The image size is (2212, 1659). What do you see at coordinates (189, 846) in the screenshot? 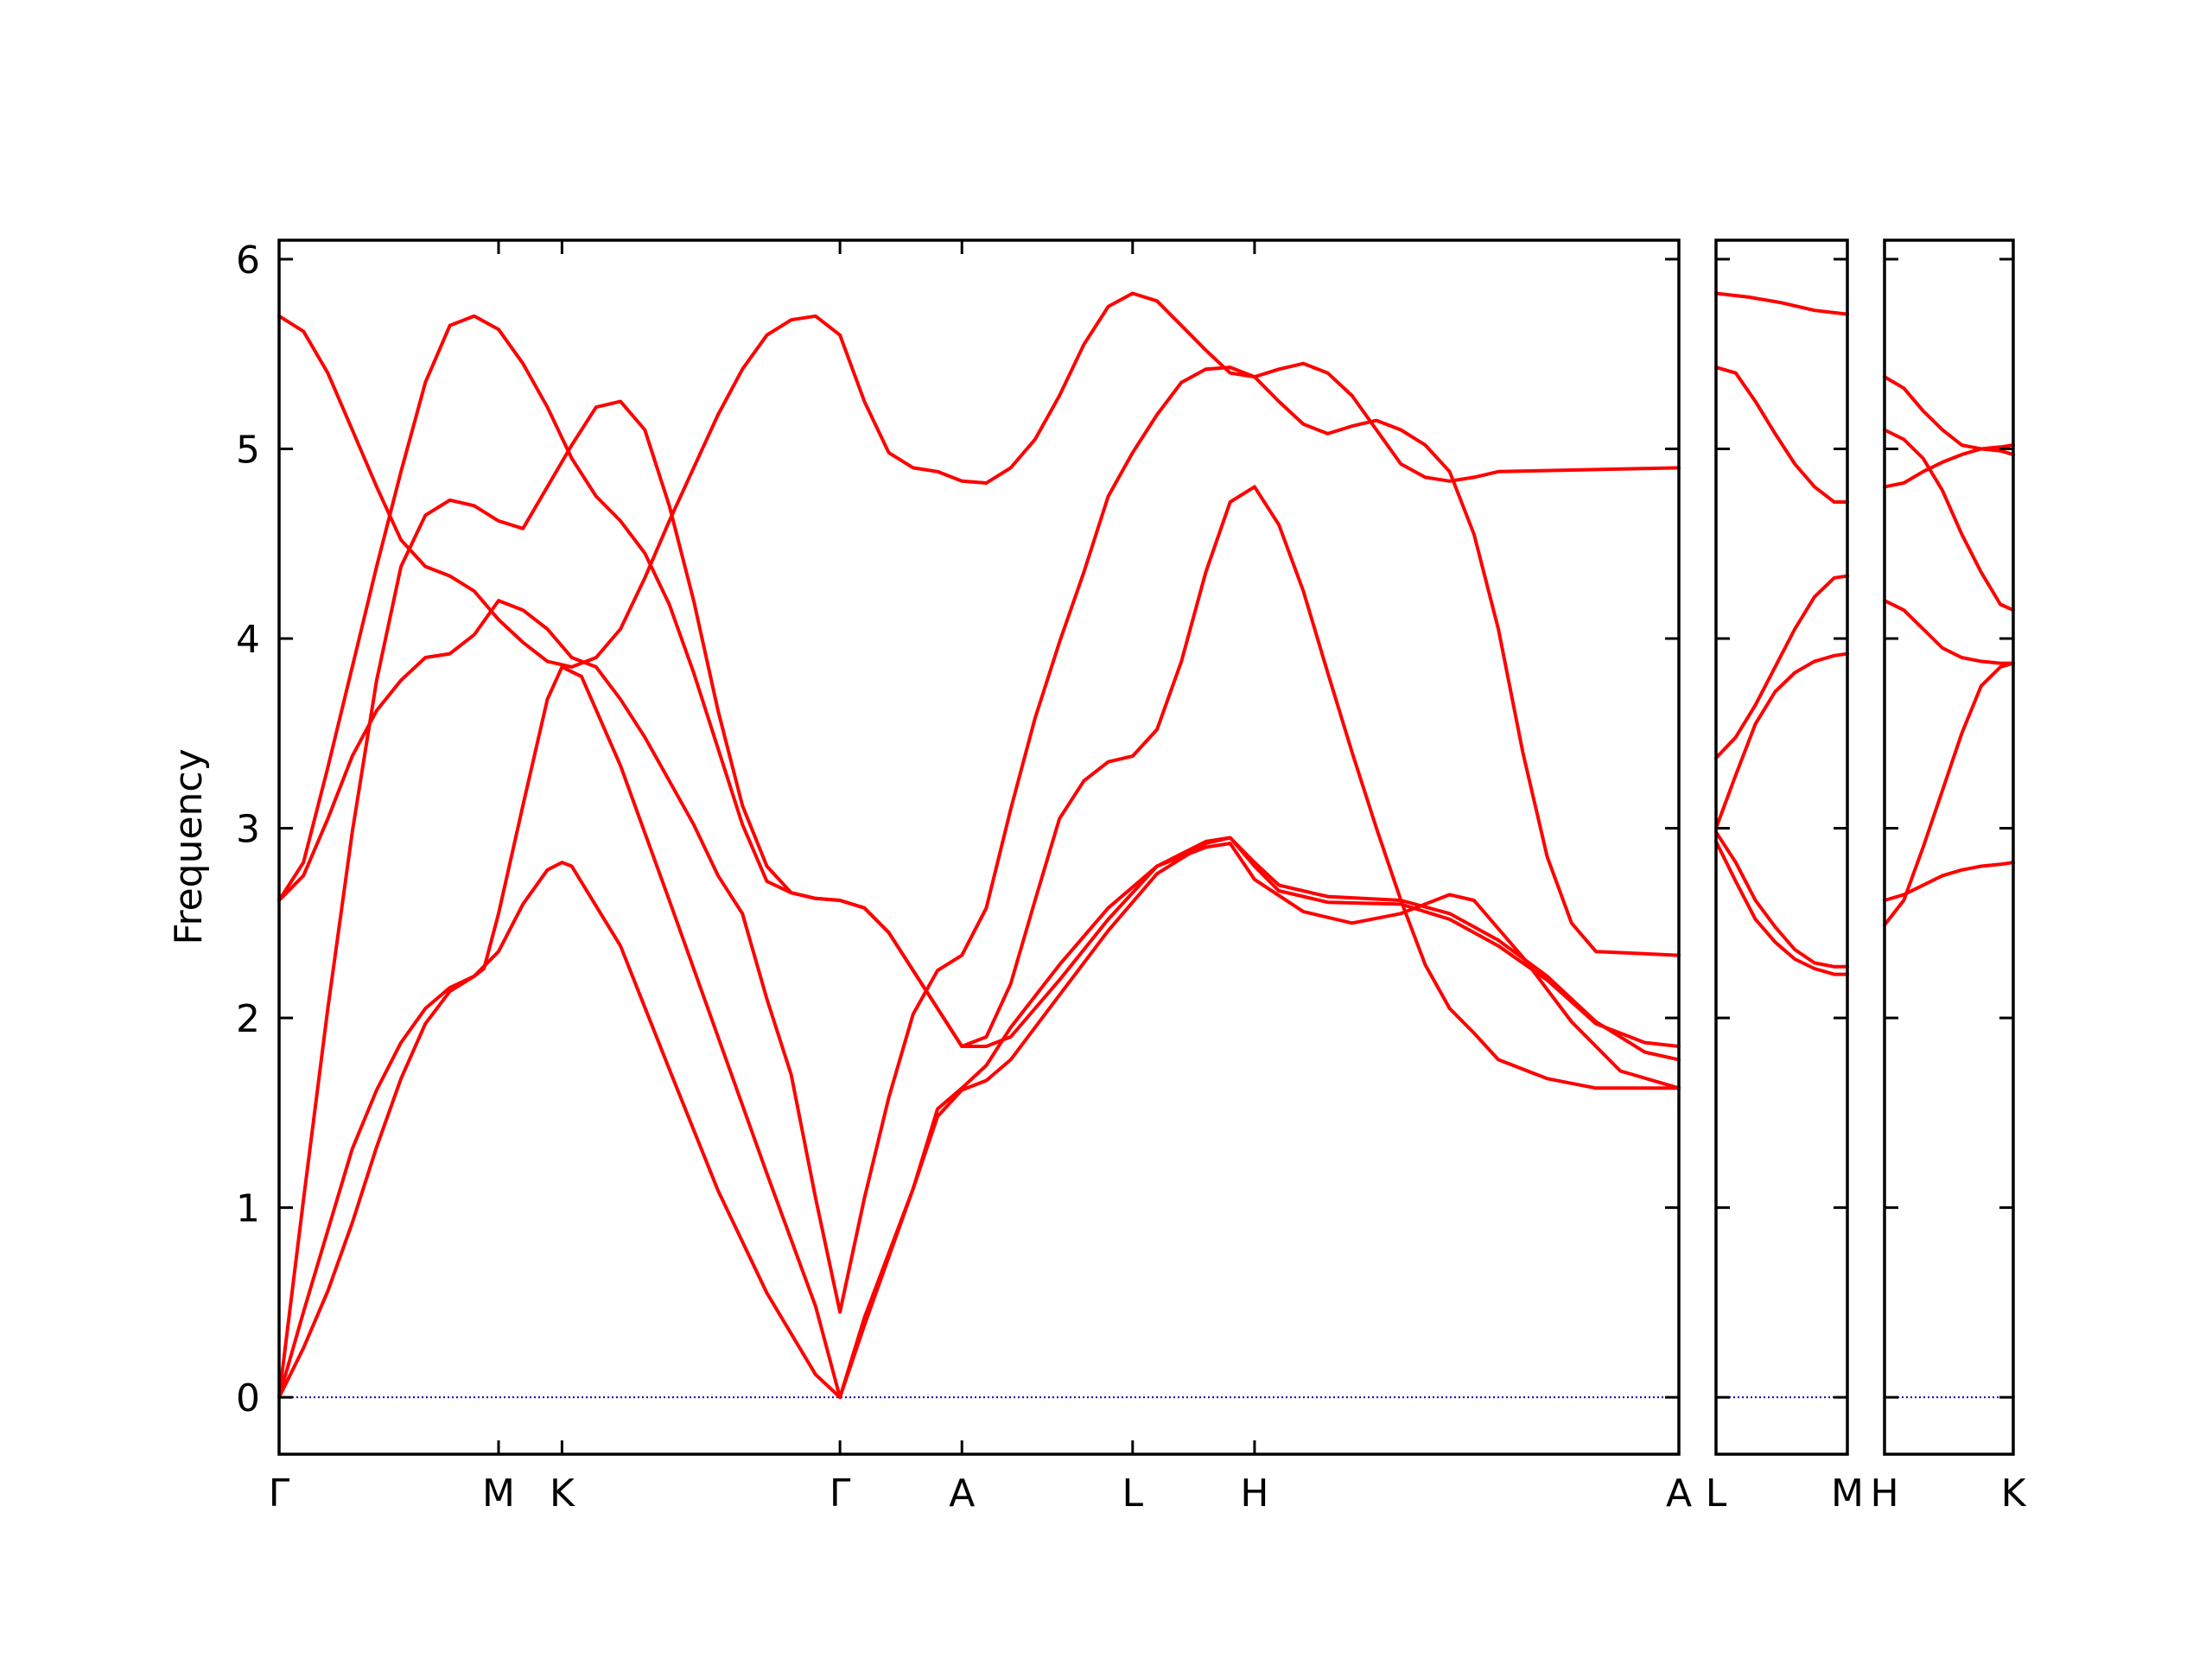
I see `y-axis-label: Frequency` at bounding box center [189, 846].